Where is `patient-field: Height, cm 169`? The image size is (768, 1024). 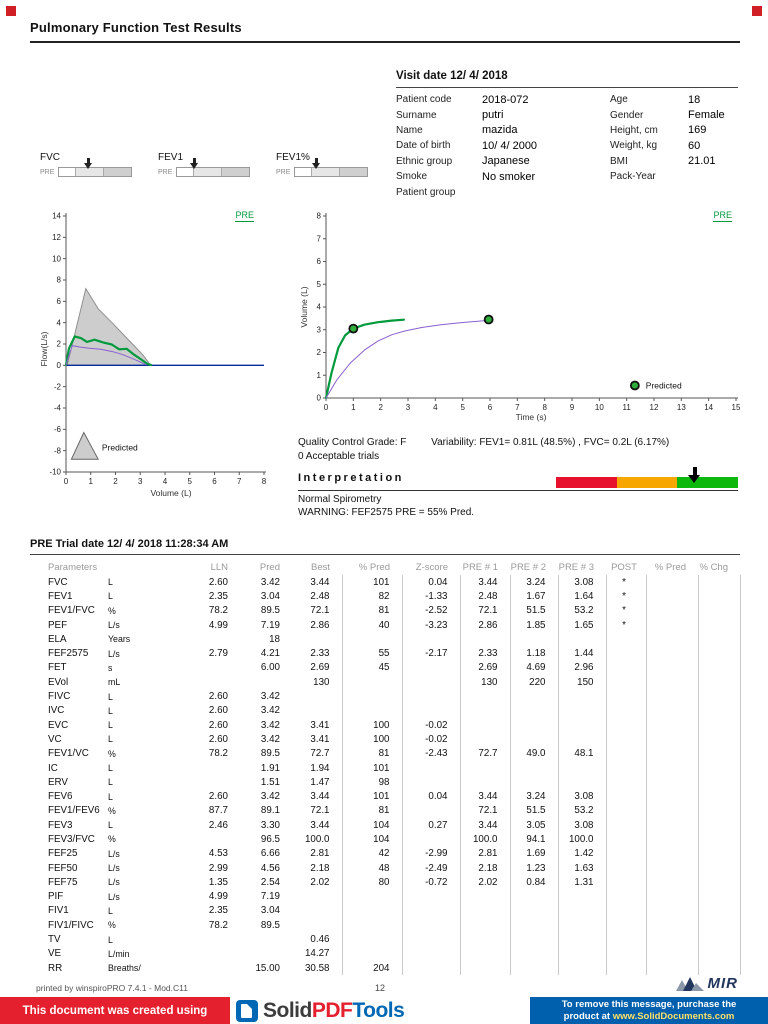 patient-field: Height, cm 169 is located at coordinates (679, 130).